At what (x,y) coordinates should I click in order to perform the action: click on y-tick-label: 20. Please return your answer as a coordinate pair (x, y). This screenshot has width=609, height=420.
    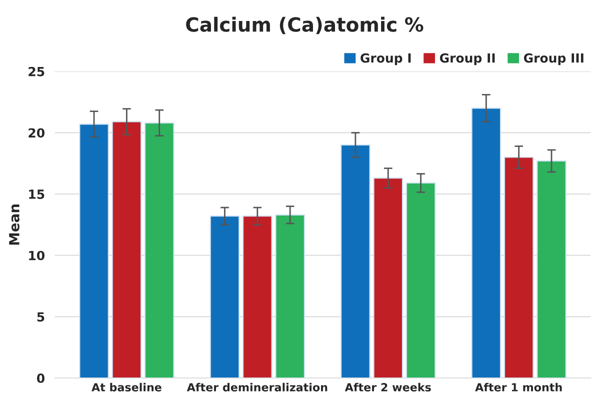
    Looking at the image, I should click on (36, 133).